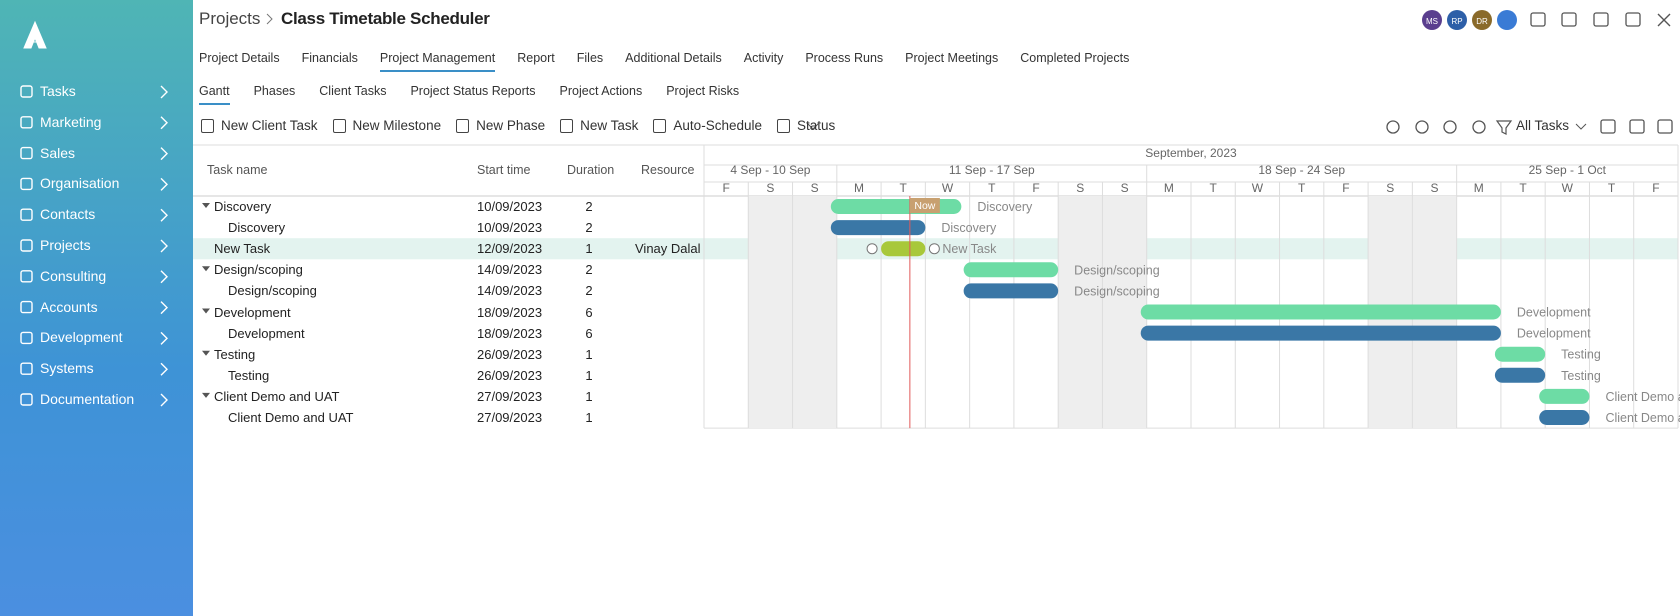 This screenshot has height=616, width=1680. What do you see at coordinates (992, 170) in the screenshot?
I see `week: 11 Sep - 17 Sep` at bounding box center [992, 170].